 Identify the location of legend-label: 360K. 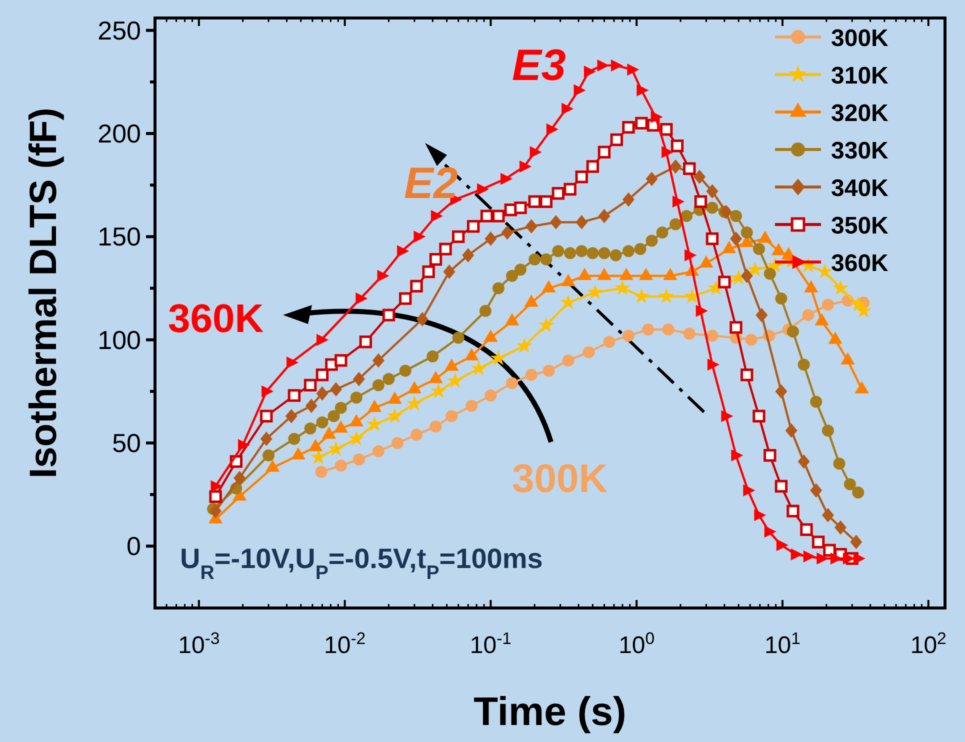
(860, 263).